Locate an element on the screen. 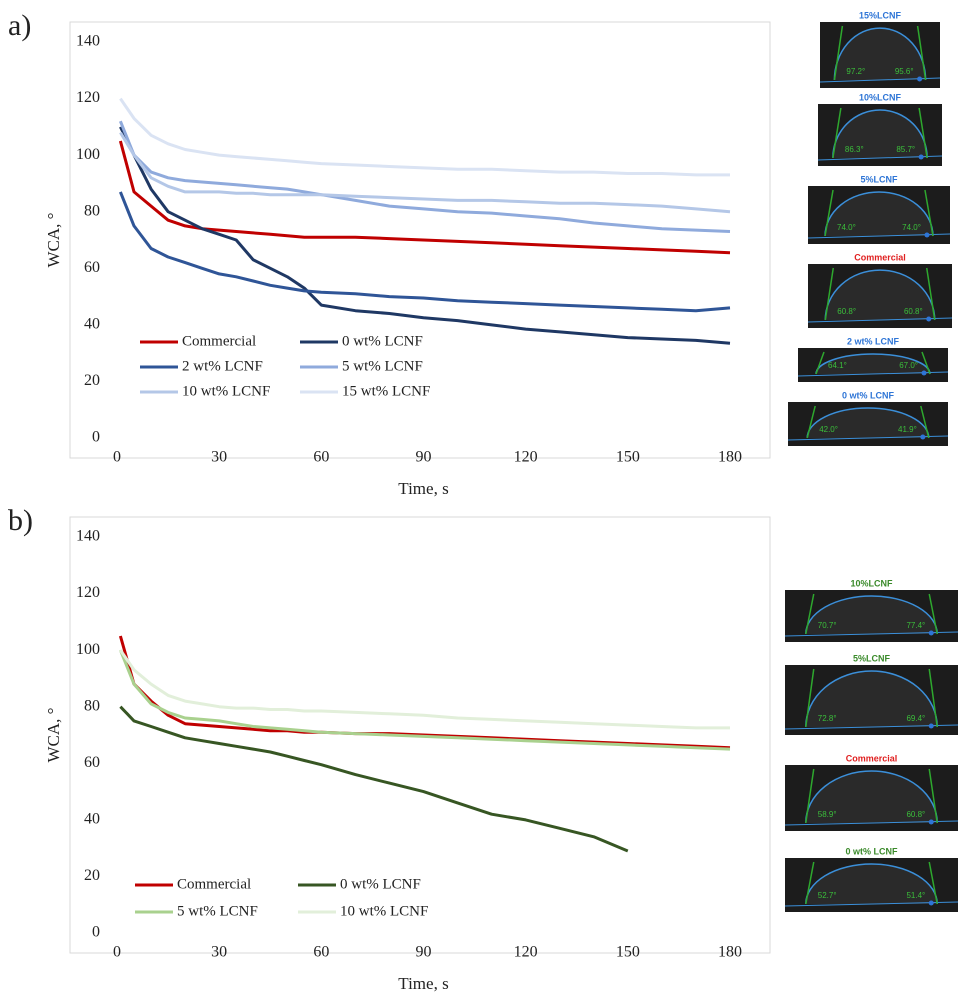 The image size is (958, 992). contact-angle: 69.4° is located at coordinates (915, 718).